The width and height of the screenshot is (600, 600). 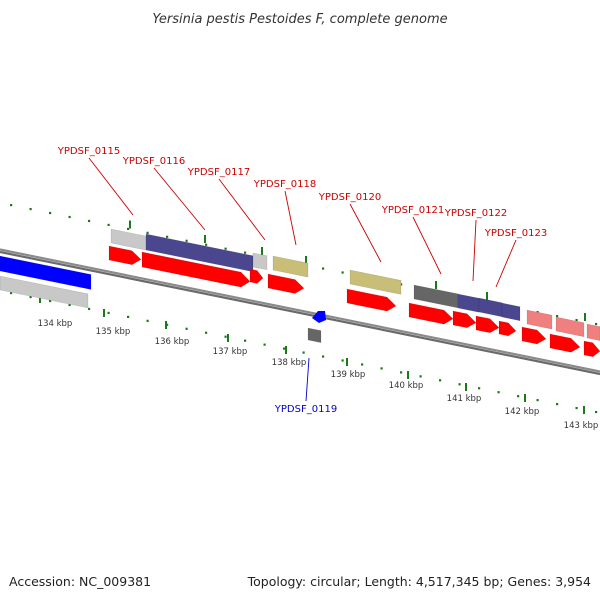 What do you see at coordinates (522, 412) in the screenshot?
I see `kbp-tick-label: 142 kbp` at bounding box center [522, 412].